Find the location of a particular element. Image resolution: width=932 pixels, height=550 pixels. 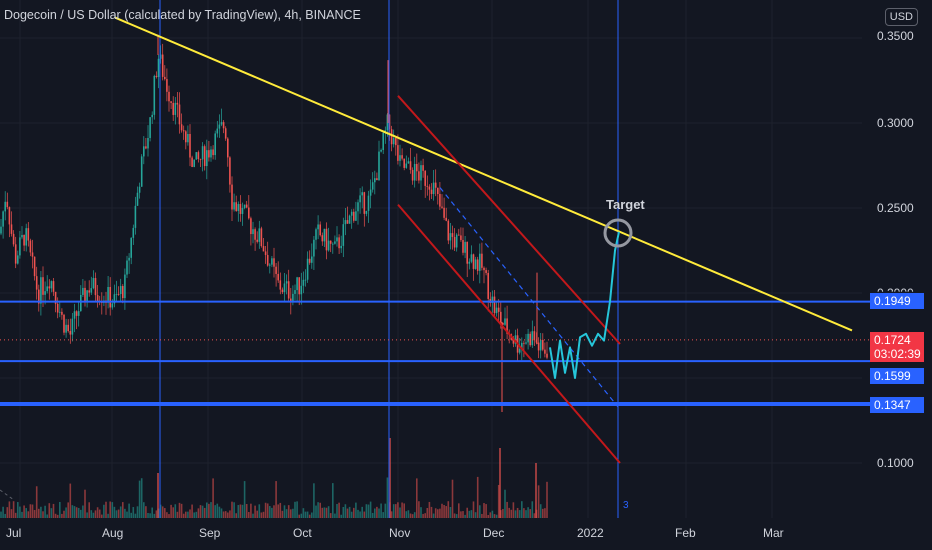

volume-spike is located at coordinates (158, 495).